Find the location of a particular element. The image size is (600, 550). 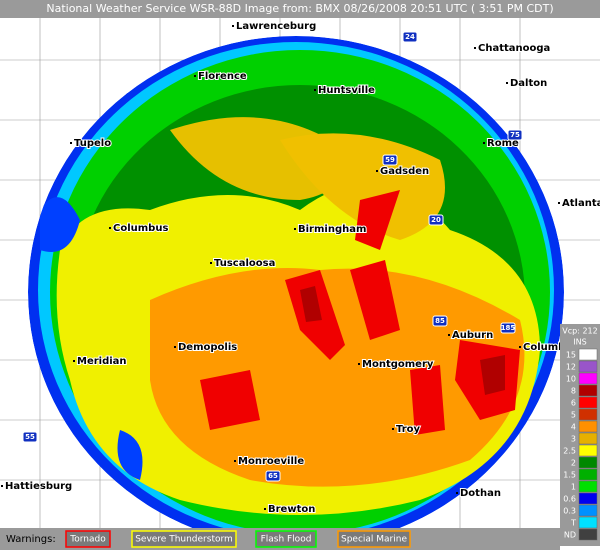

highway-label: 20 is located at coordinates (436, 220).